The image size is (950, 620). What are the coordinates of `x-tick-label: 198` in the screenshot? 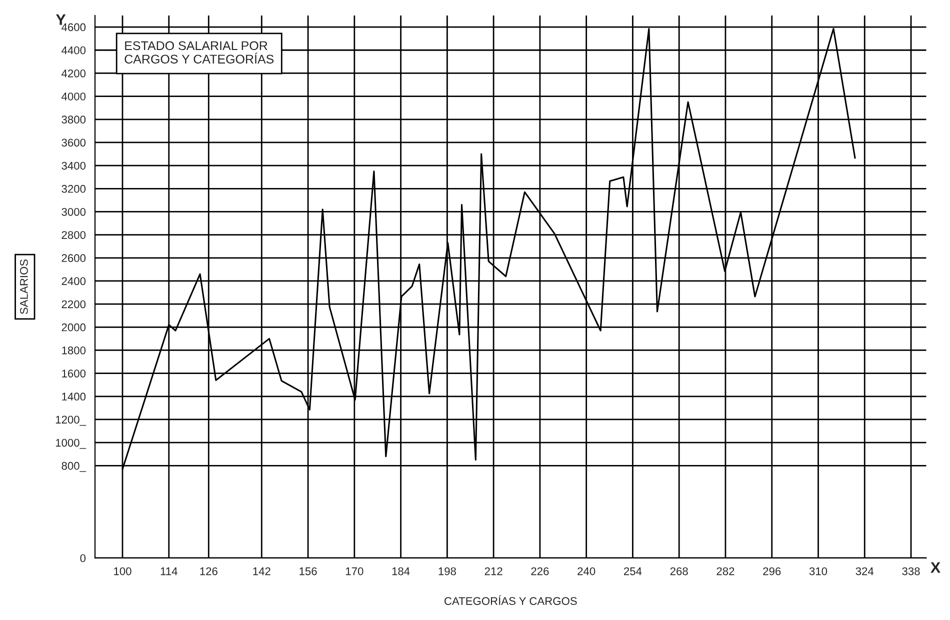 It's located at (447, 571).